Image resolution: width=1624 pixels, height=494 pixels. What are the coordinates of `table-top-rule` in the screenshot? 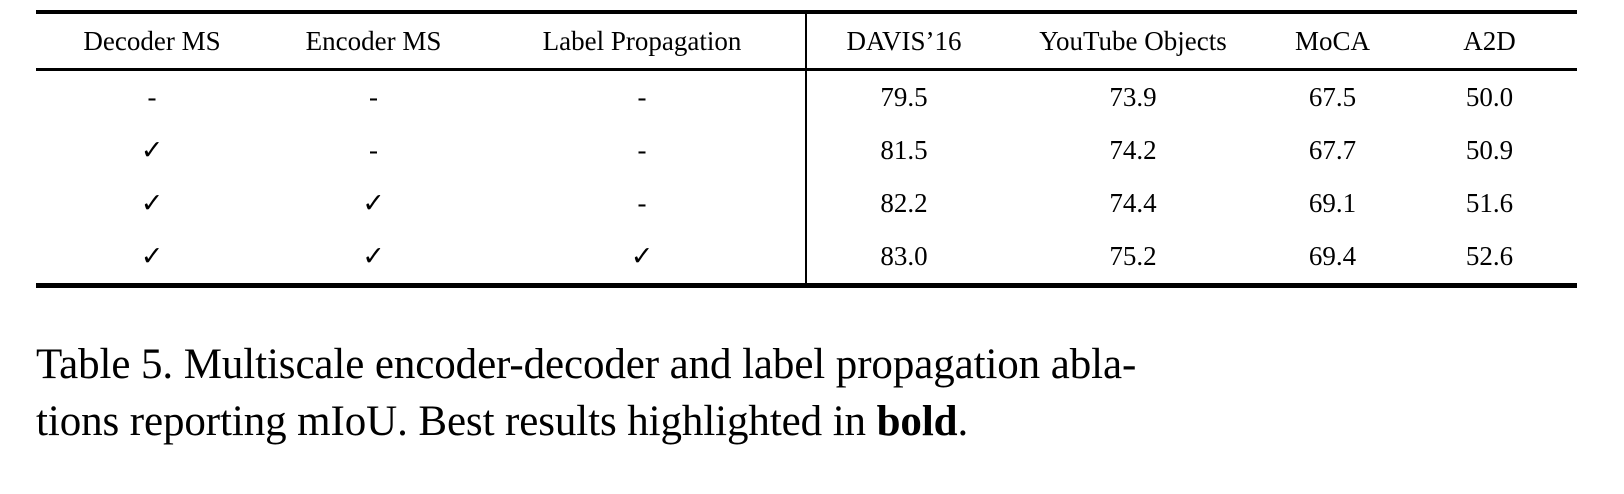 It's located at (806, 12).